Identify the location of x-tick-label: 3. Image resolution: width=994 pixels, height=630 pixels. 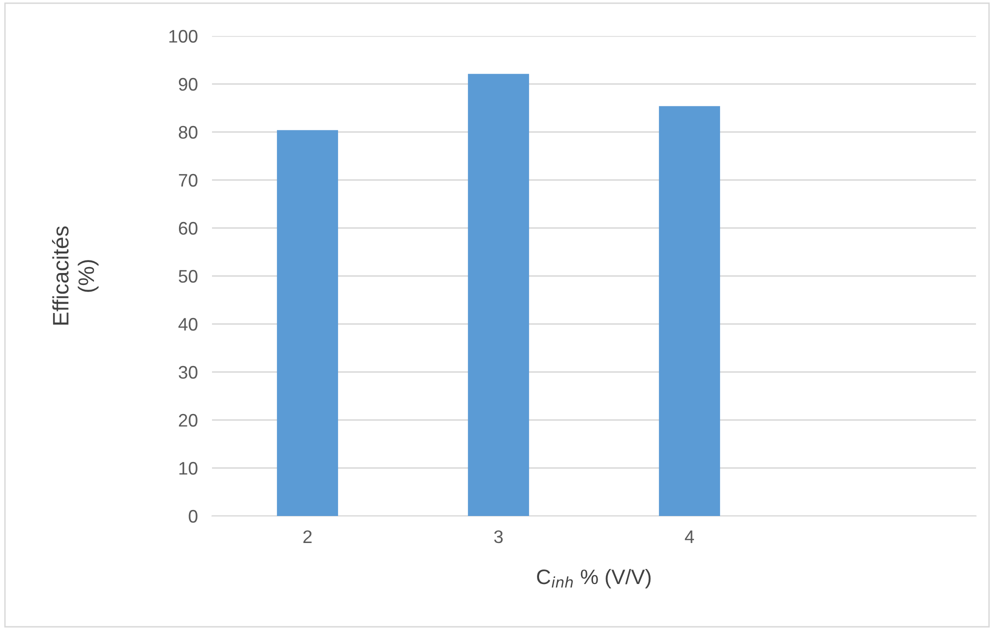
(498, 537).